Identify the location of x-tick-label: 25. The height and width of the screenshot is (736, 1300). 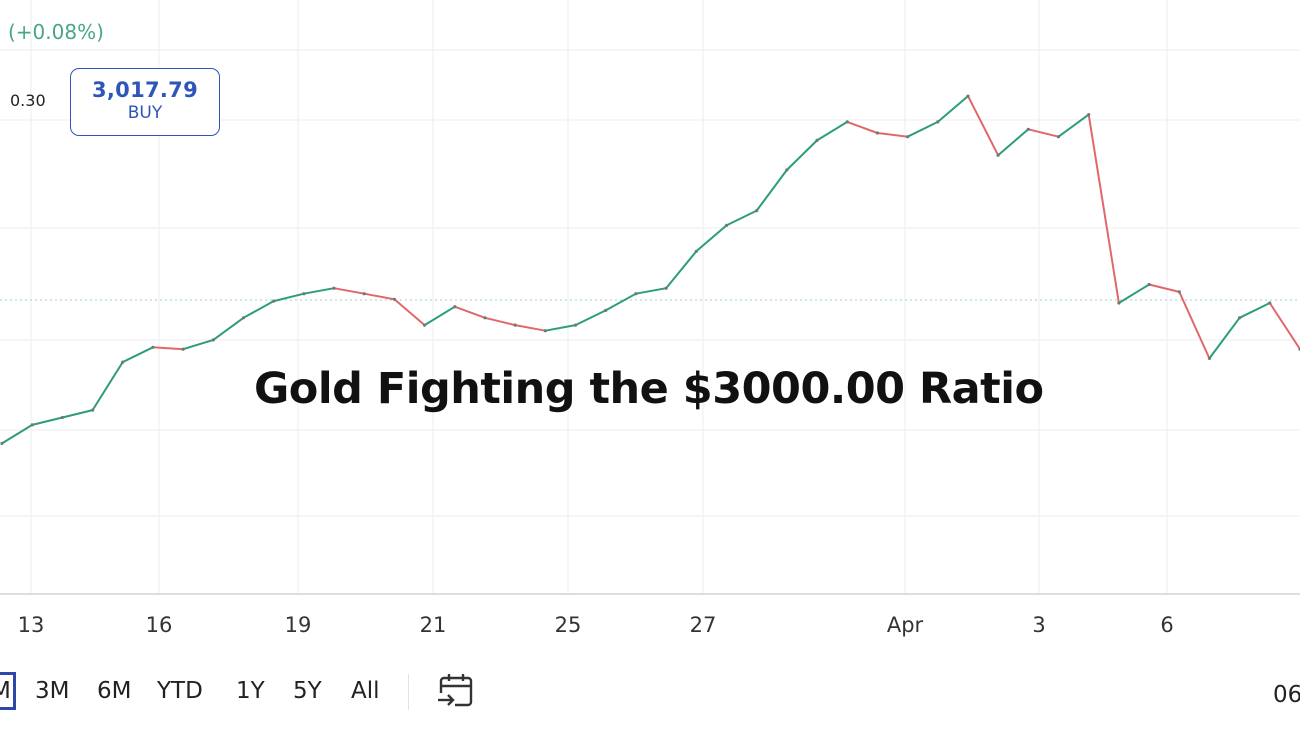
(568, 625).